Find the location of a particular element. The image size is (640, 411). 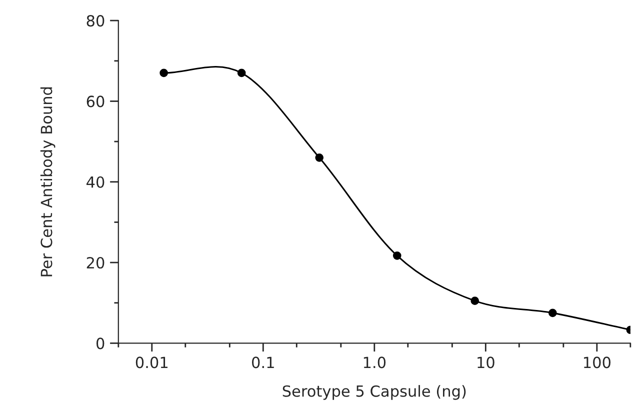

y-axis-title: Per Cent Antibody Bound is located at coordinates (48, 181).